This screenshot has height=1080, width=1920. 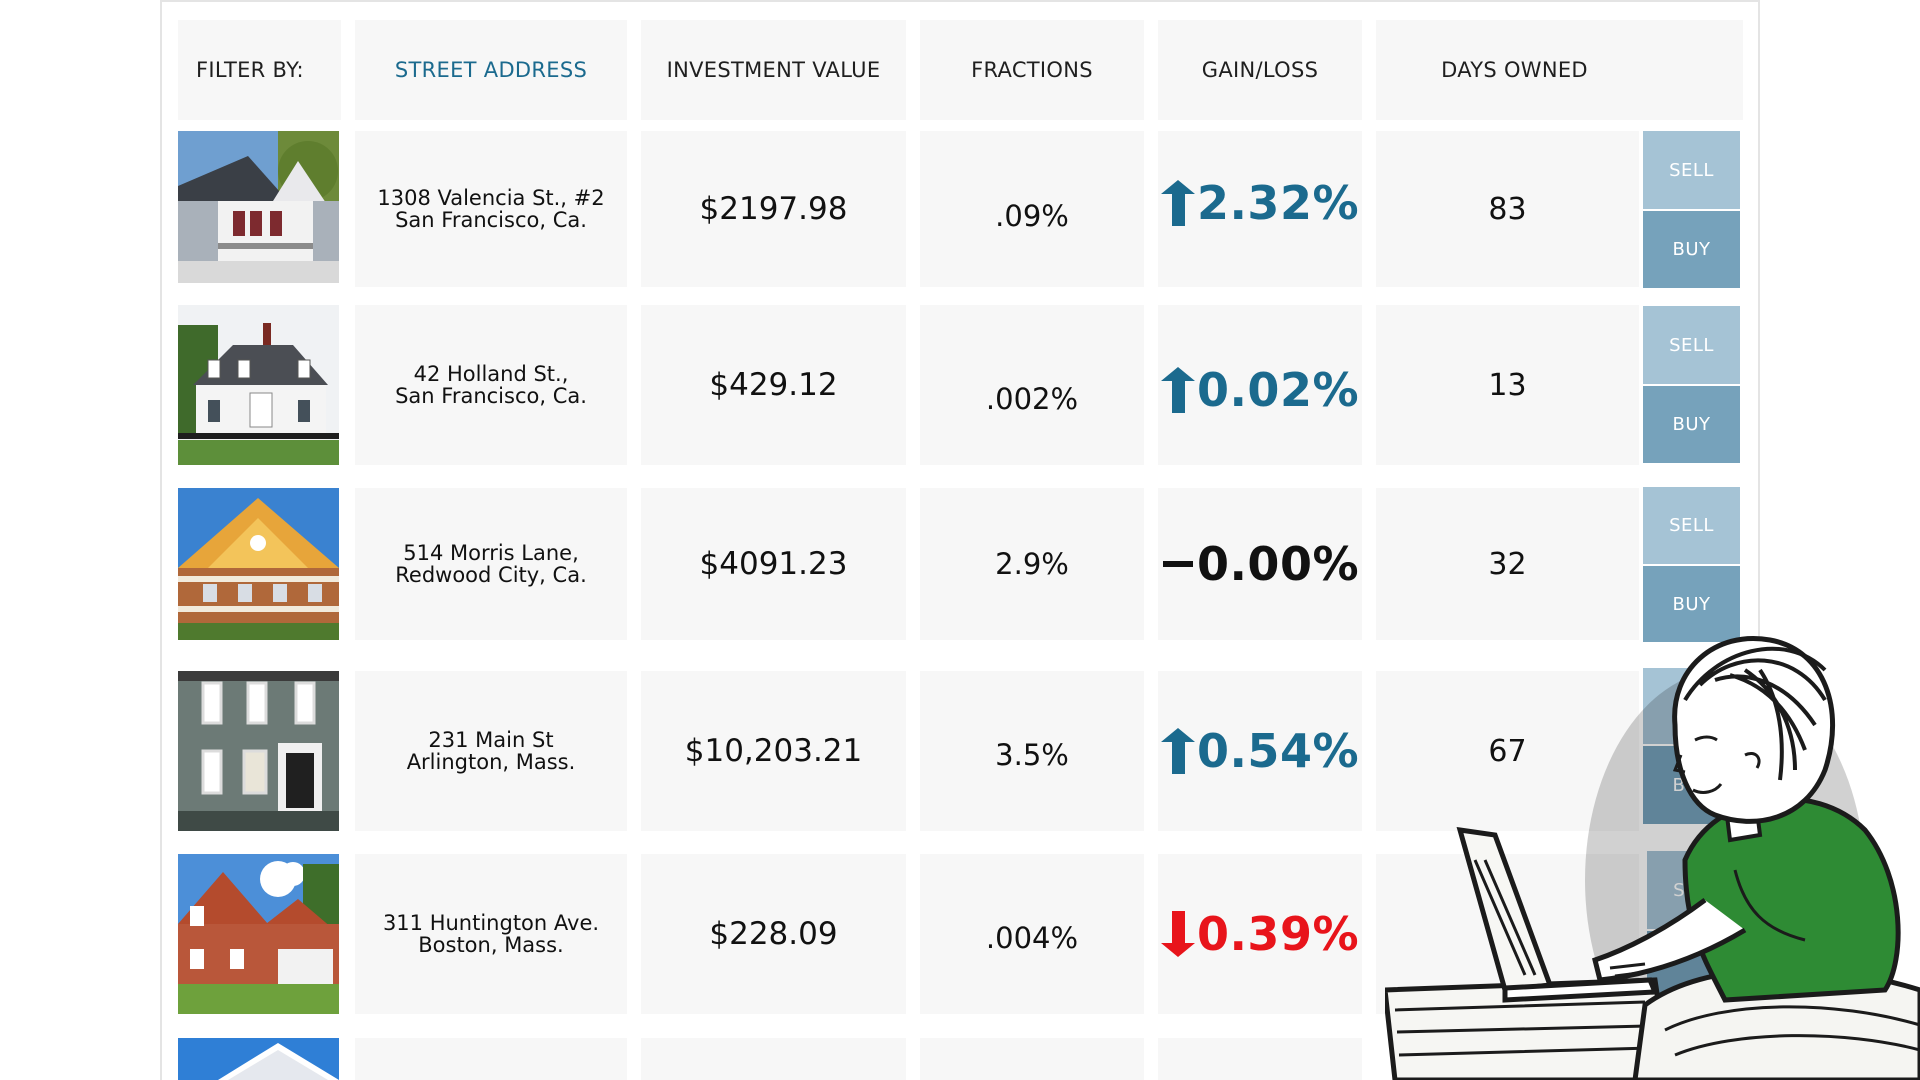 I want to click on gain-loss-value: 0.54%, so click(x=1260, y=751).